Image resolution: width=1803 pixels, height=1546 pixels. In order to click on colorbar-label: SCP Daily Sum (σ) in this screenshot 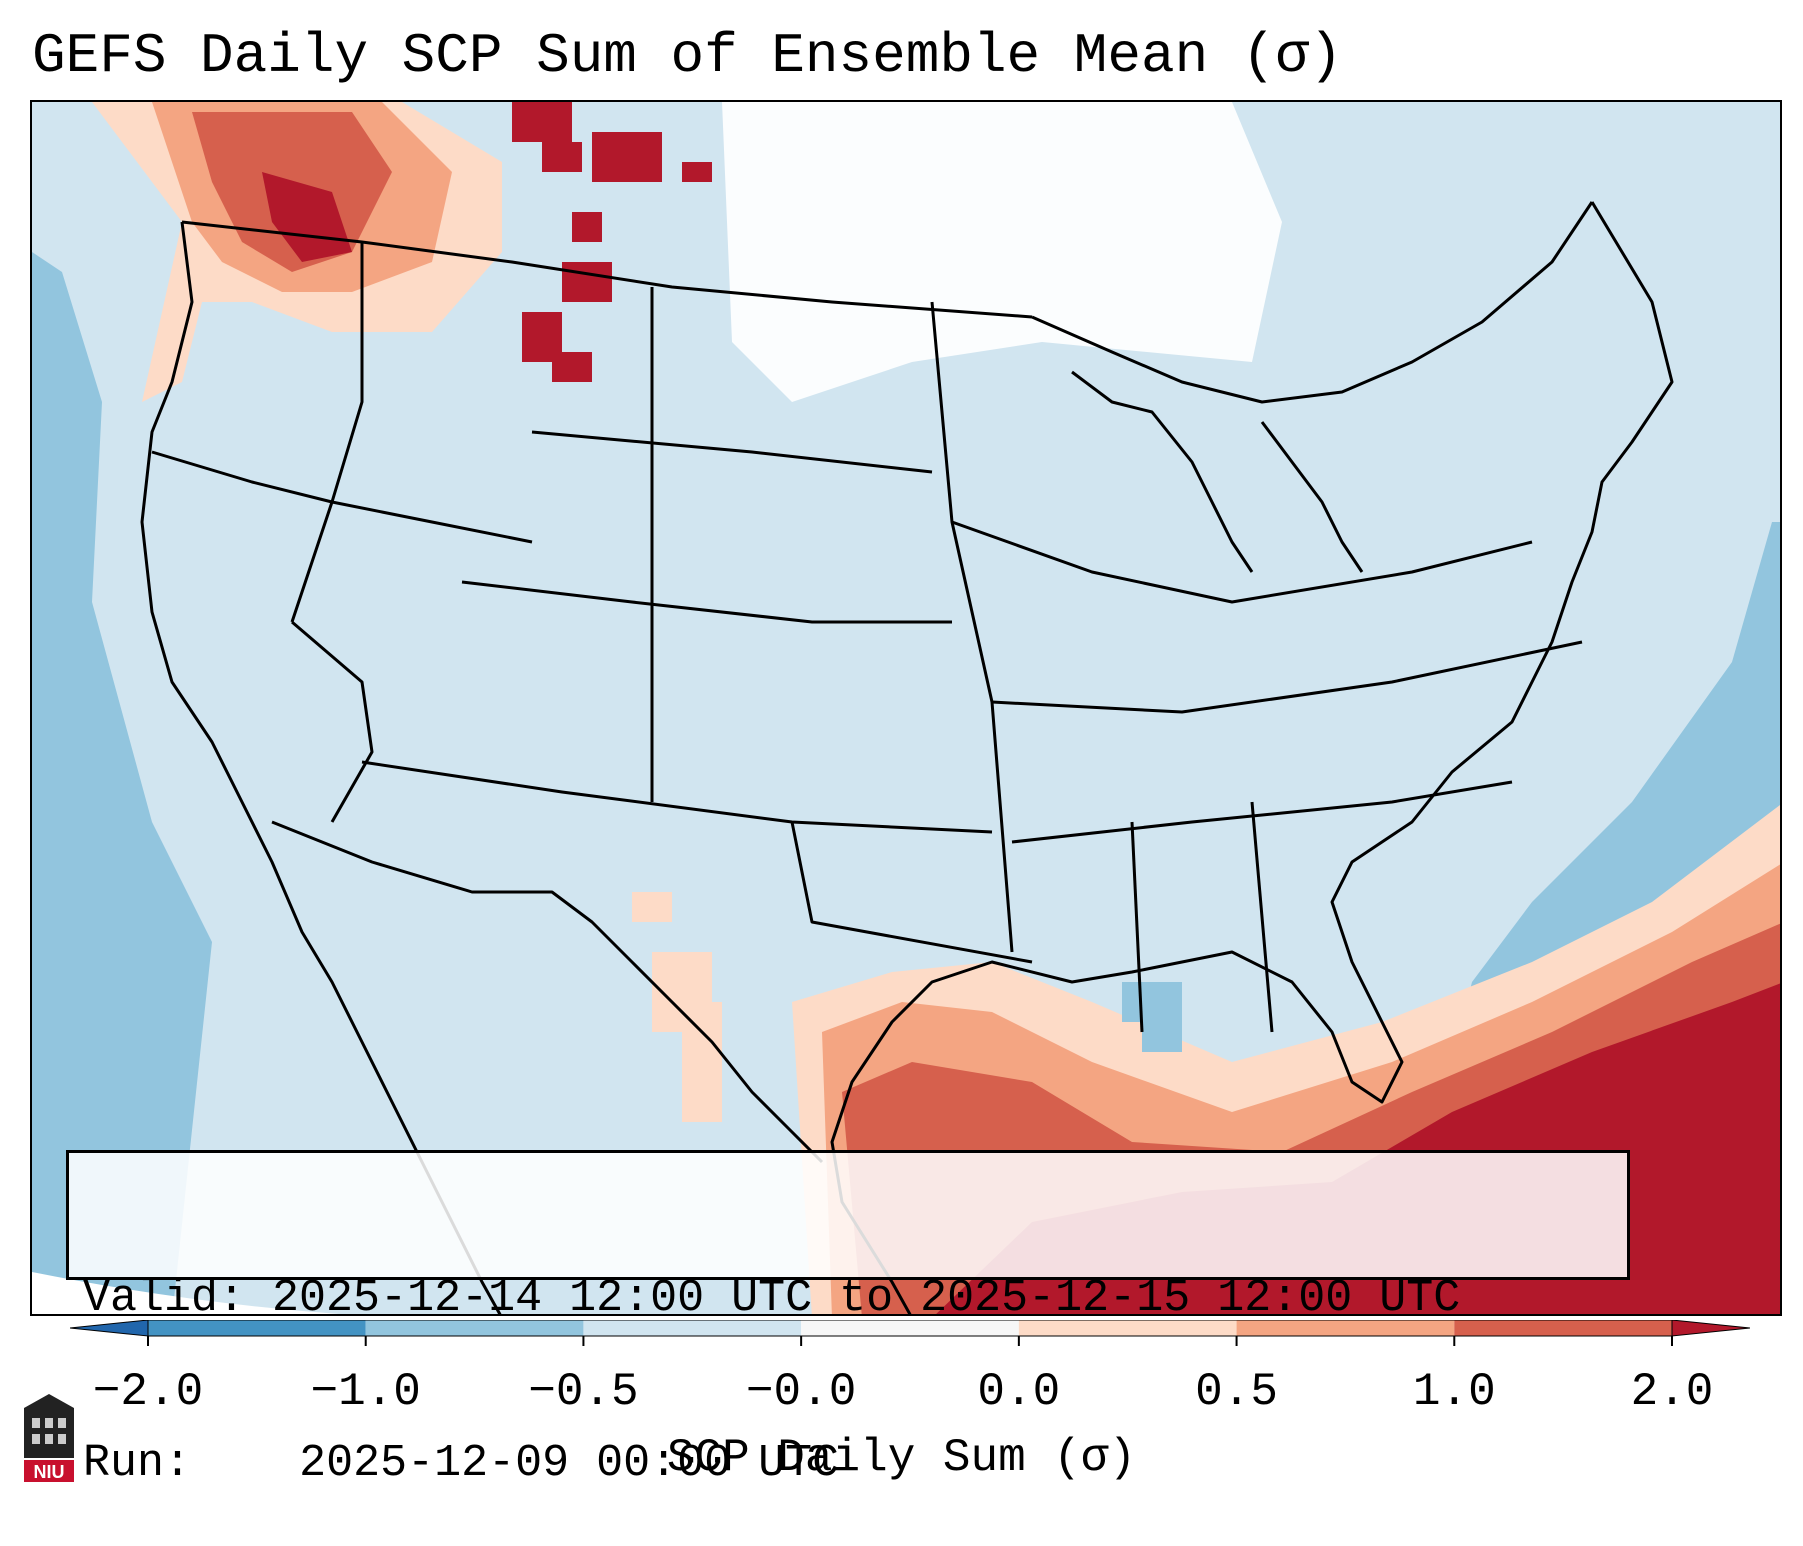, I will do `click(901, 1458)`.